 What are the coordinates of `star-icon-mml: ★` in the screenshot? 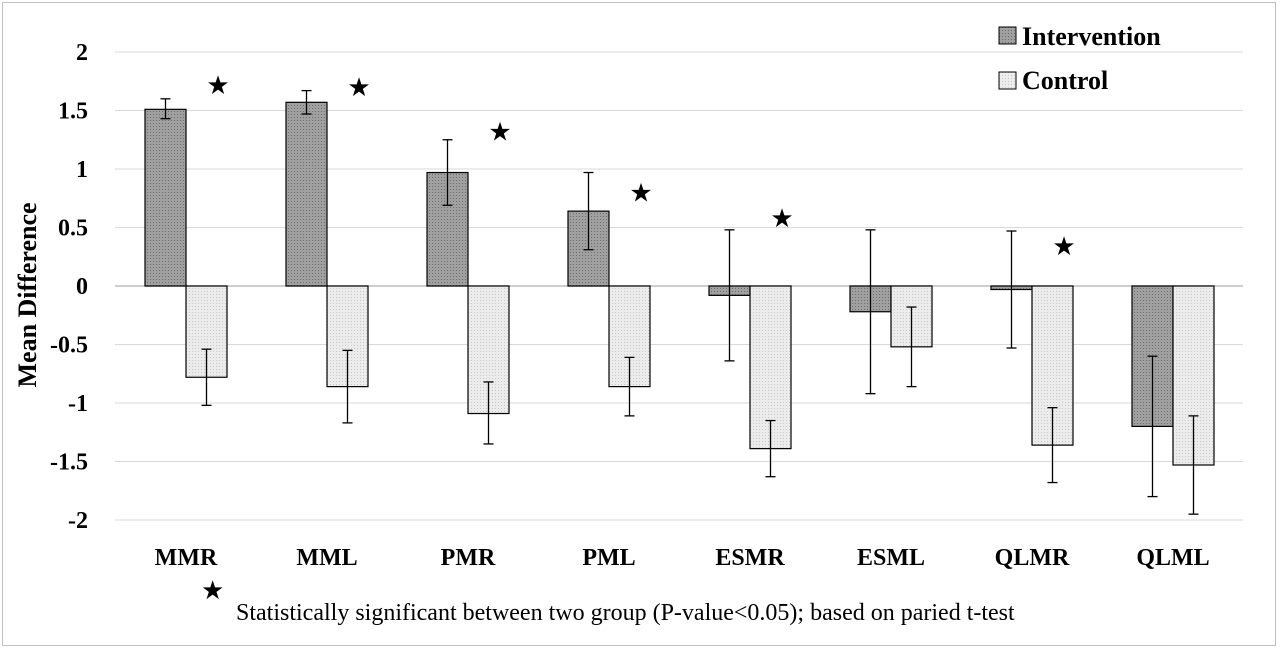 It's located at (358, 88).